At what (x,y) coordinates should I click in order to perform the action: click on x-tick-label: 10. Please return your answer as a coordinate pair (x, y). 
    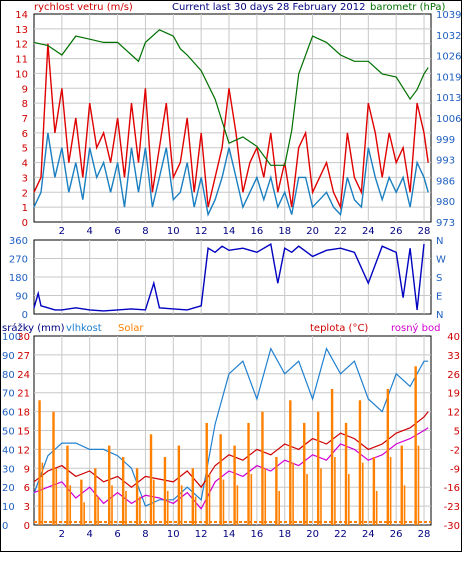
    Looking at the image, I should click on (173, 231).